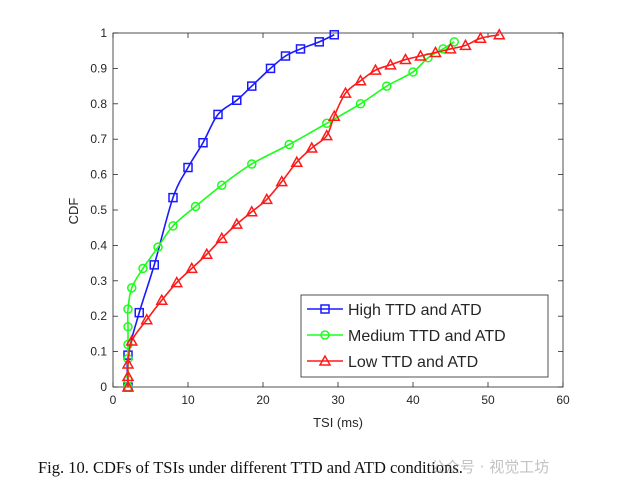 This screenshot has height=496, width=623. I want to click on y-tick-label: 0.5, so click(98, 210).